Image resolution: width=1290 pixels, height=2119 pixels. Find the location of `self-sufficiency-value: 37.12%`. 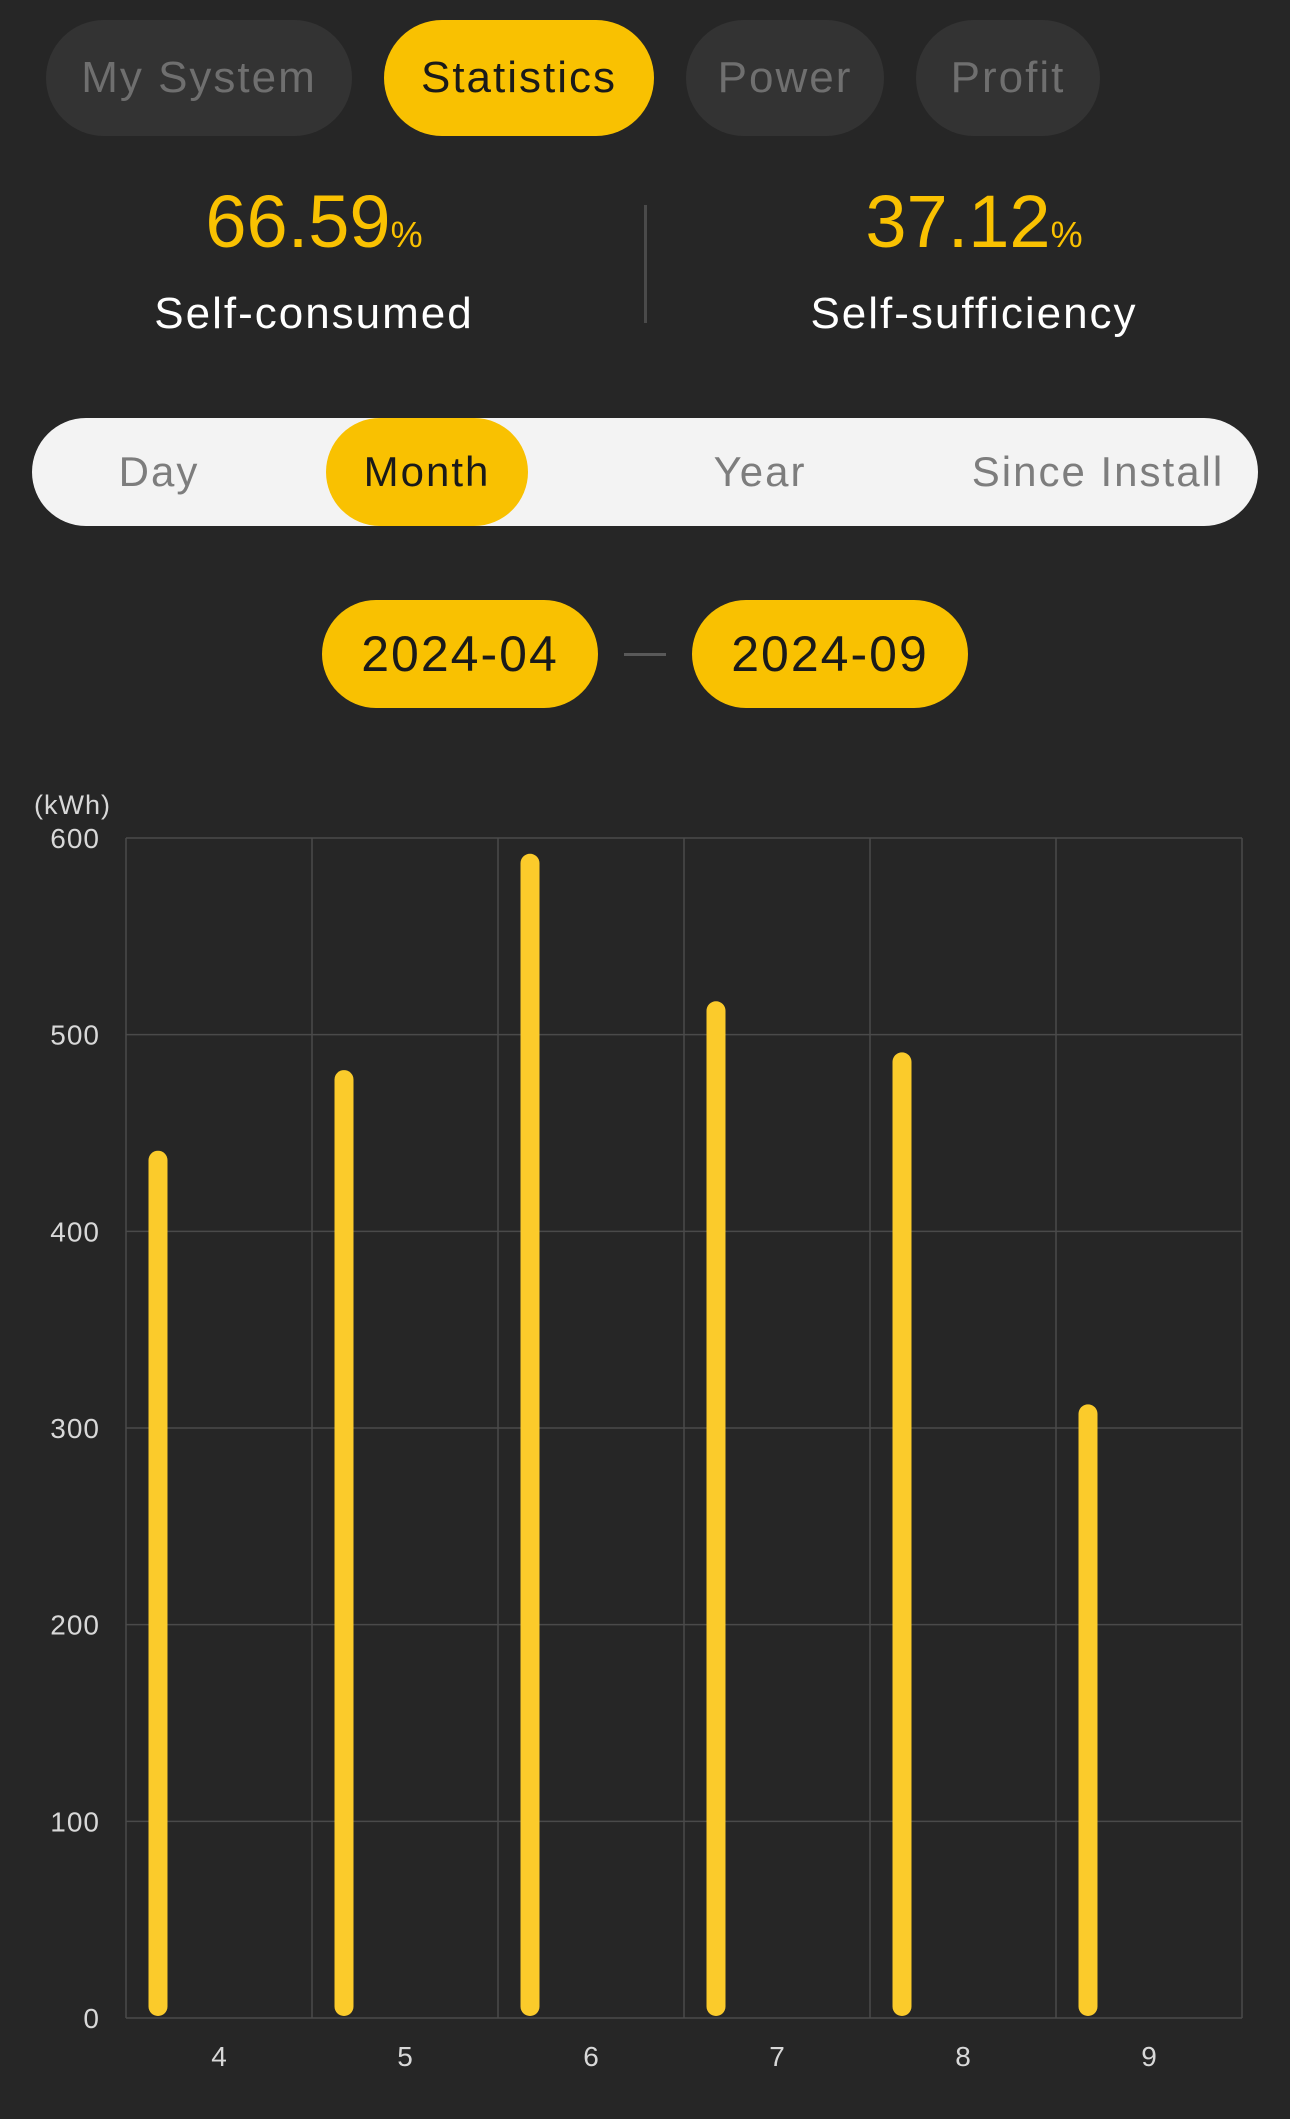

self-sufficiency-value: 37.12% is located at coordinates (974, 228).